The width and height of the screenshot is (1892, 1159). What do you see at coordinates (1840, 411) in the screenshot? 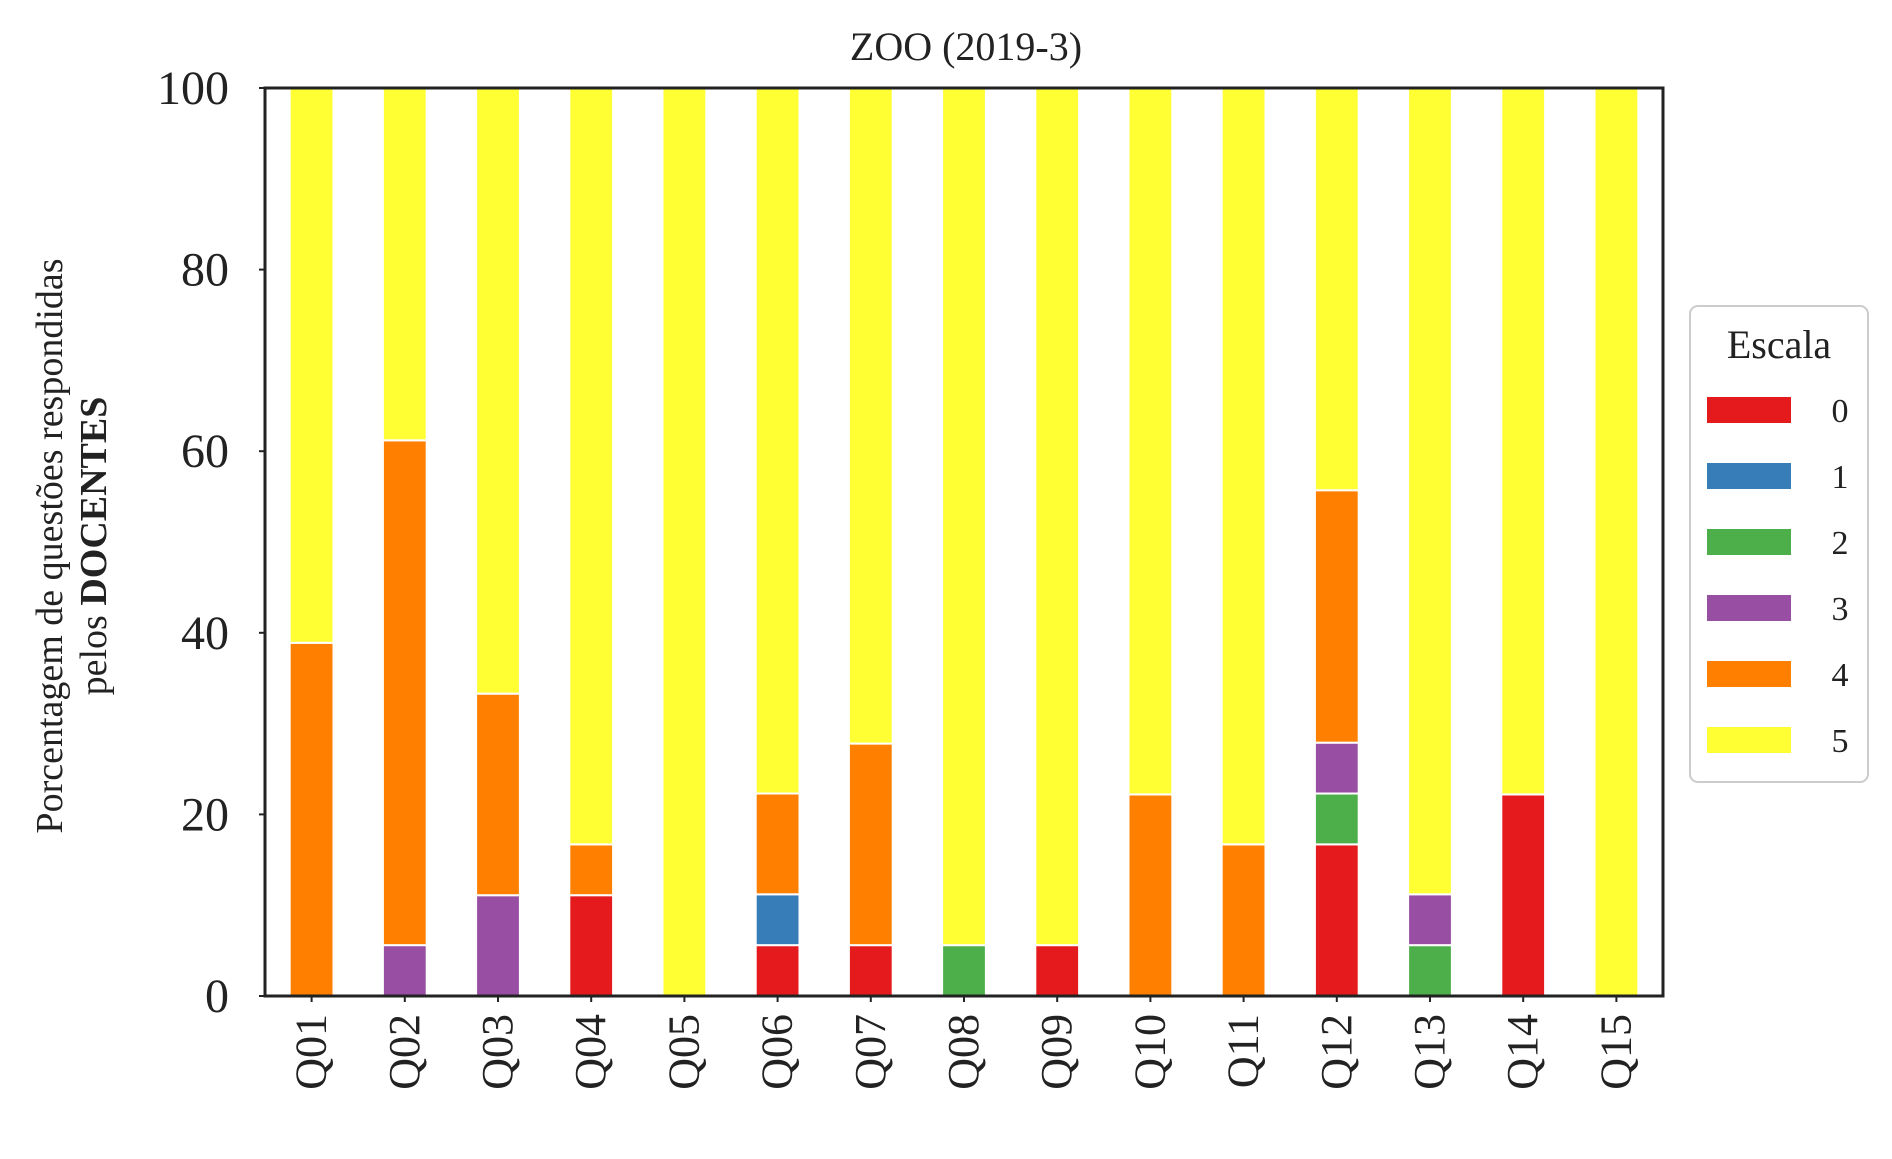
I see `legend-label-0: 0` at bounding box center [1840, 411].